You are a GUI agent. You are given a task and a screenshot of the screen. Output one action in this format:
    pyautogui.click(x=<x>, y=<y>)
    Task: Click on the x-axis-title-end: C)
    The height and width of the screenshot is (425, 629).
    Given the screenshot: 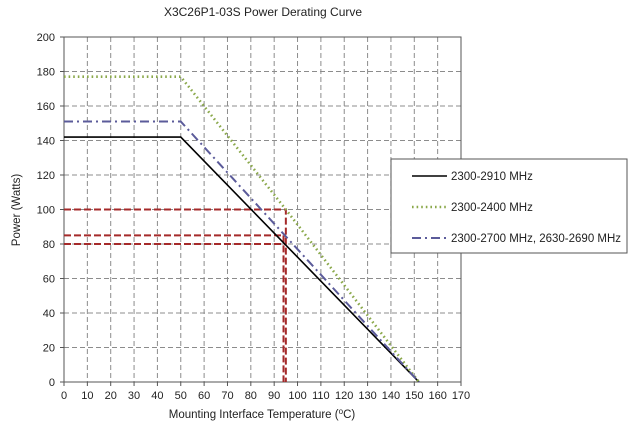 What is the action you would take?
    pyautogui.click(x=349, y=415)
    